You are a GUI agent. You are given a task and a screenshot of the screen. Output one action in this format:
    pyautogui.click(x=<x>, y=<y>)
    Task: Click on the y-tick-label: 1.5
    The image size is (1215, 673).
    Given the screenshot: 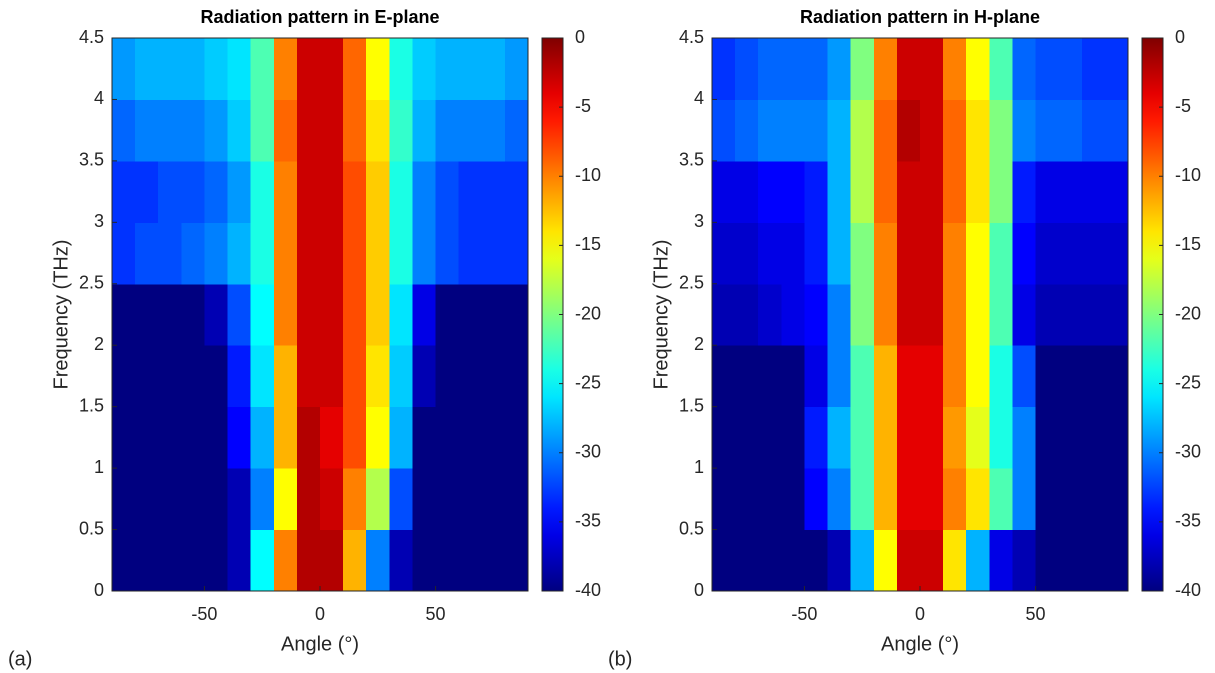 What is the action you would take?
    pyautogui.click(x=691, y=405)
    